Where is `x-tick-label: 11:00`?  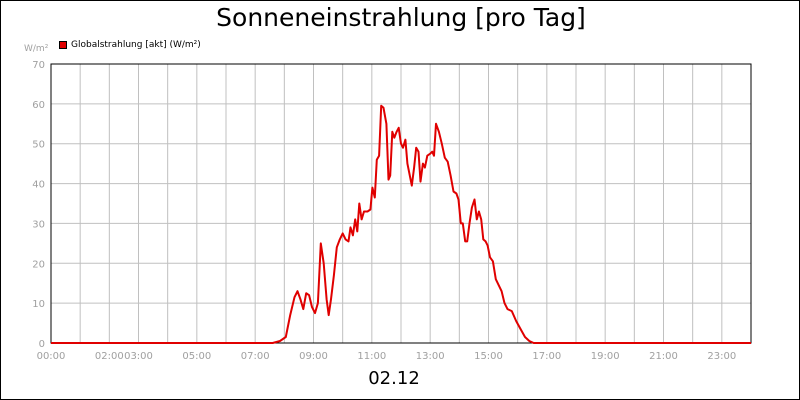
x-tick-label: 11:00 is located at coordinates (371, 356).